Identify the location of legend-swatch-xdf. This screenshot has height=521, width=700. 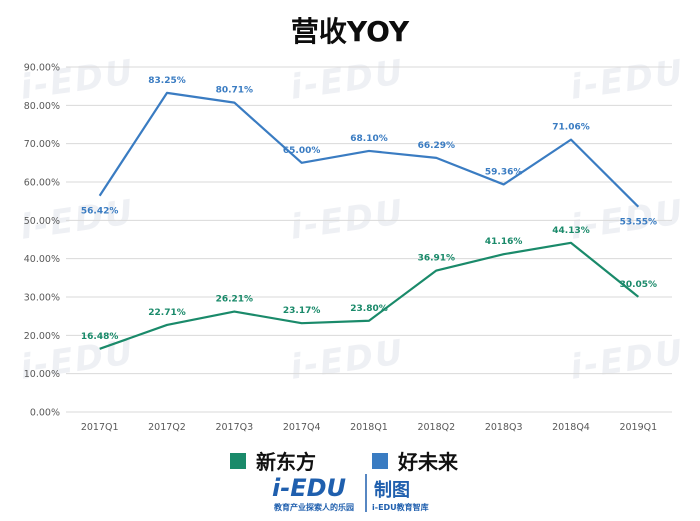
(238, 460).